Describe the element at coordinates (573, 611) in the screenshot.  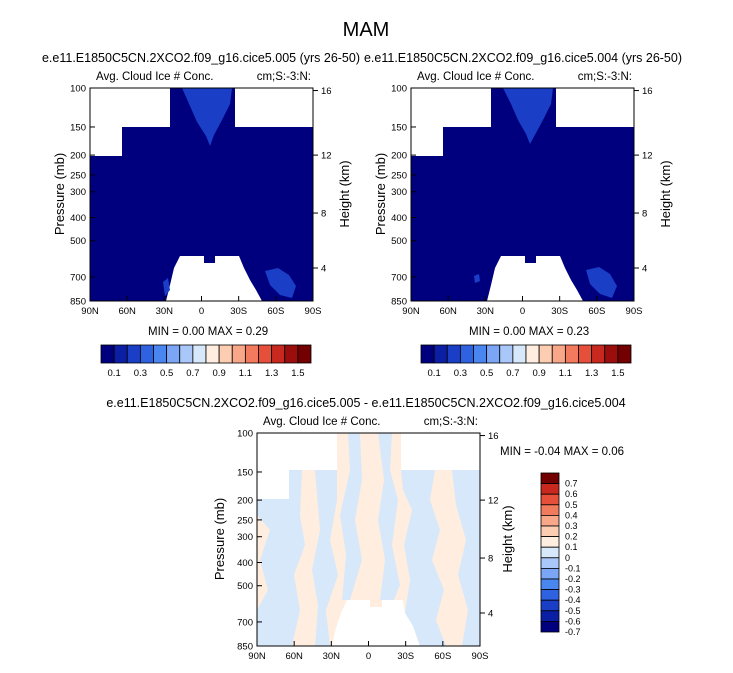
I see `panel-diff-colorbar-label: -0.5` at that location.